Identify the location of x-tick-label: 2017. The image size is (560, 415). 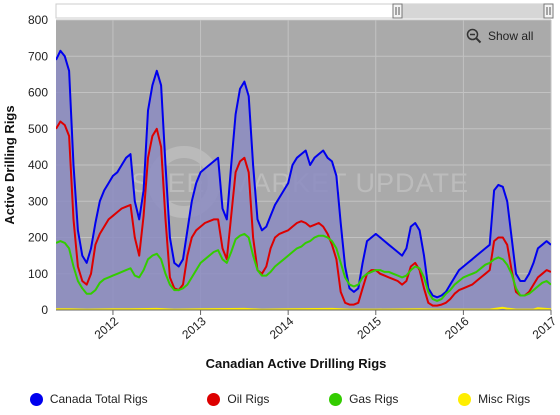
(545, 328).